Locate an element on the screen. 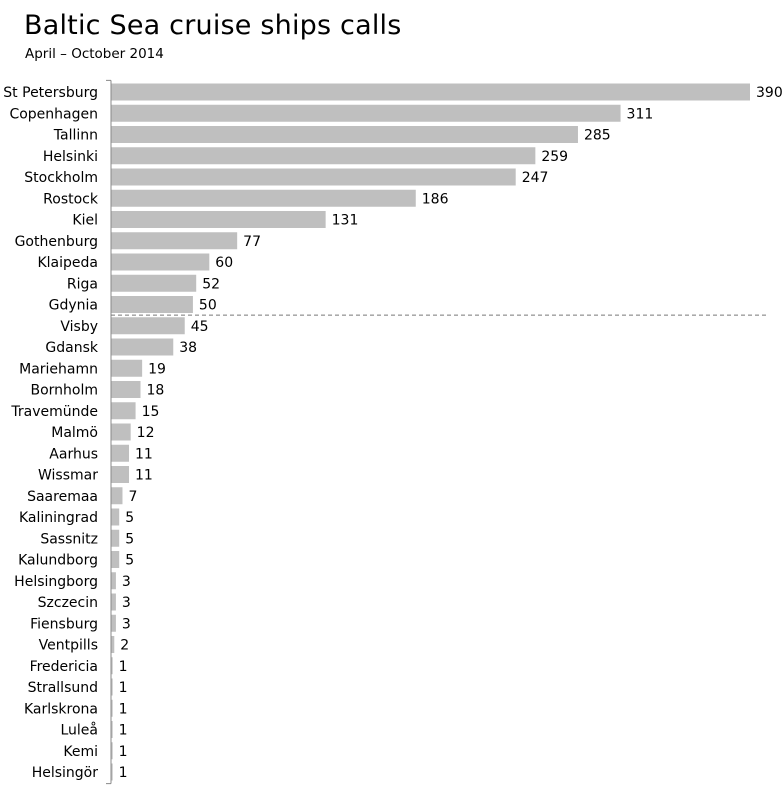 This screenshot has height=800, width=784. category-label: Karlskrona is located at coordinates (61, 709).